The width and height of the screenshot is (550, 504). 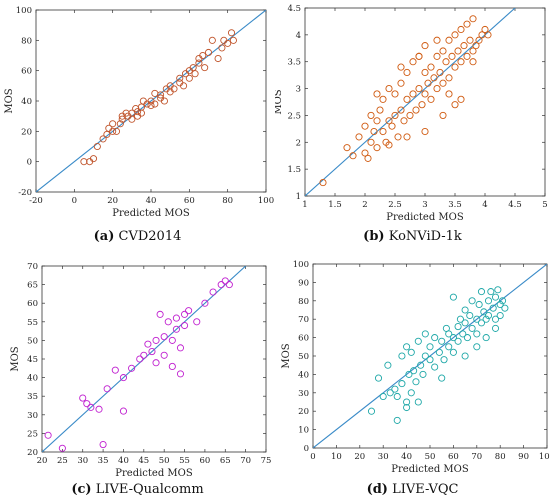 I want to click on y-tick-label: 4.5, so click(x=294, y=9).